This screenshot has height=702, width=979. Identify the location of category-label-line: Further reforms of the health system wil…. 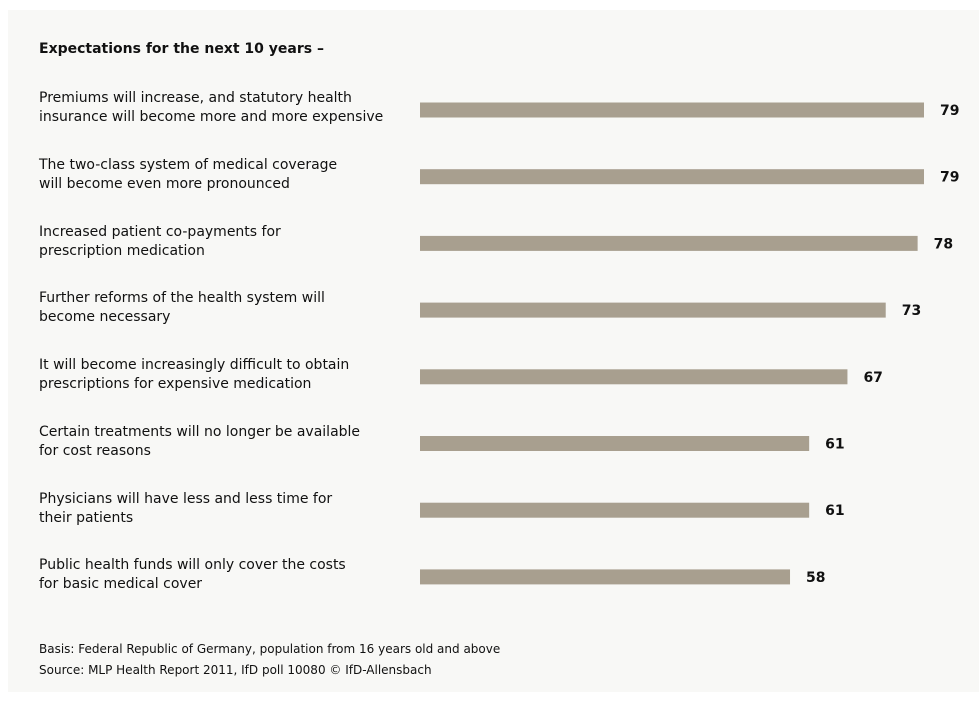
(182, 298).